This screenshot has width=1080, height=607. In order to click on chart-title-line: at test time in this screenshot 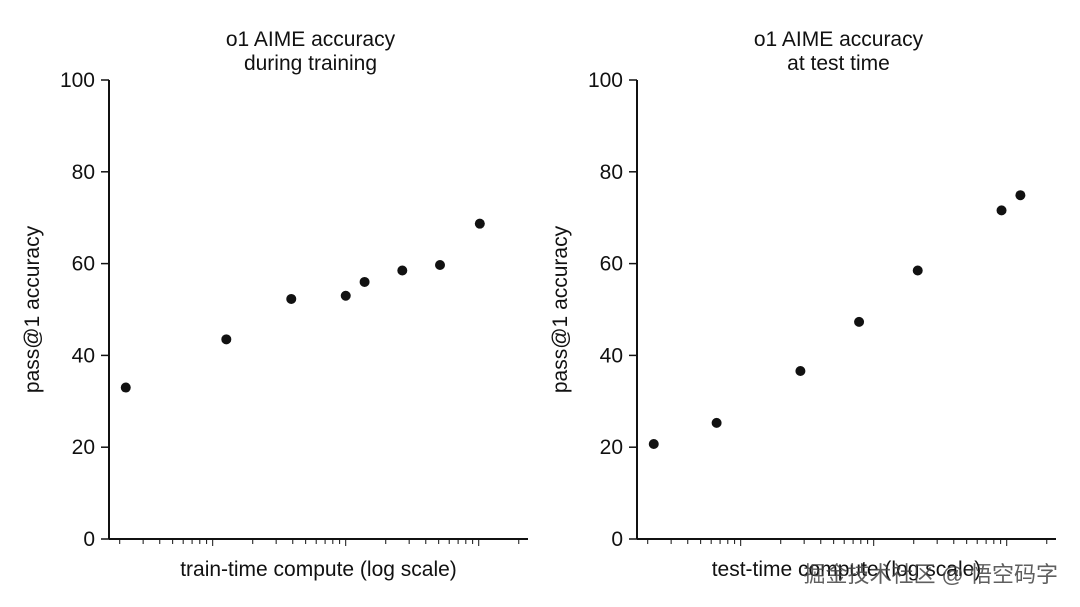, I will do `click(838, 63)`.